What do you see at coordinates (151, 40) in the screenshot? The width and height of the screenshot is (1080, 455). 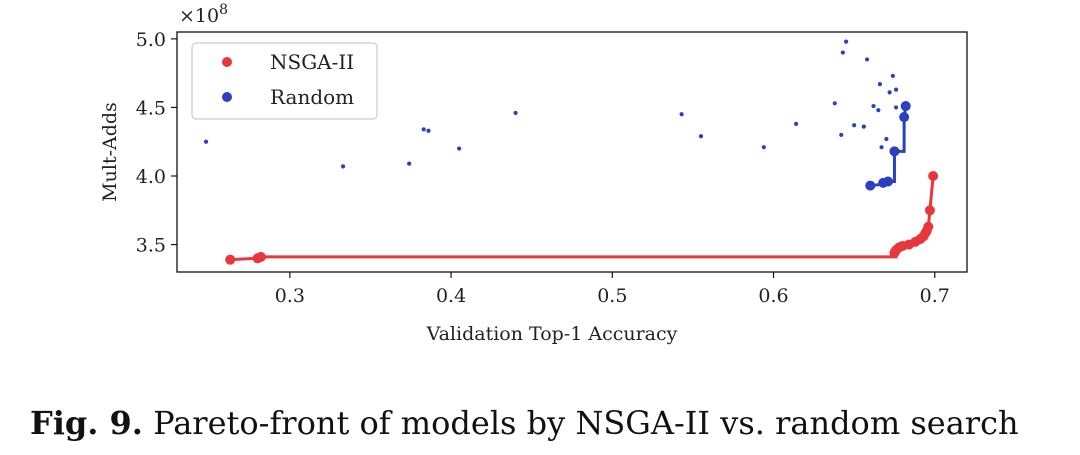 I see `y-tick-label: 5.0` at bounding box center [151, 40].